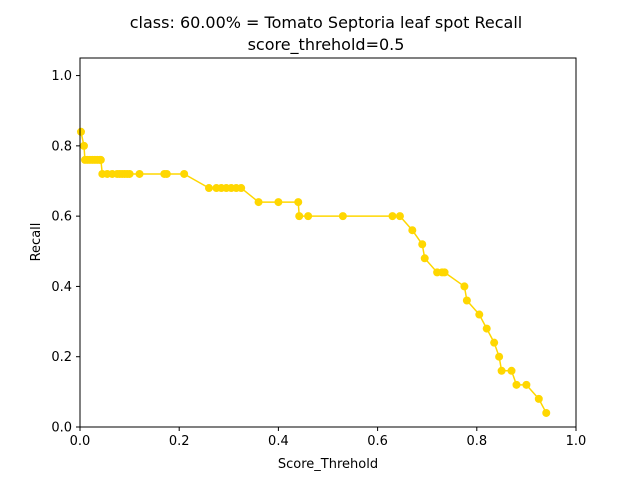  Describe the element at coordinates (377, 441) in the screenshot. I see `x-tick-label: 0.6` at that location.